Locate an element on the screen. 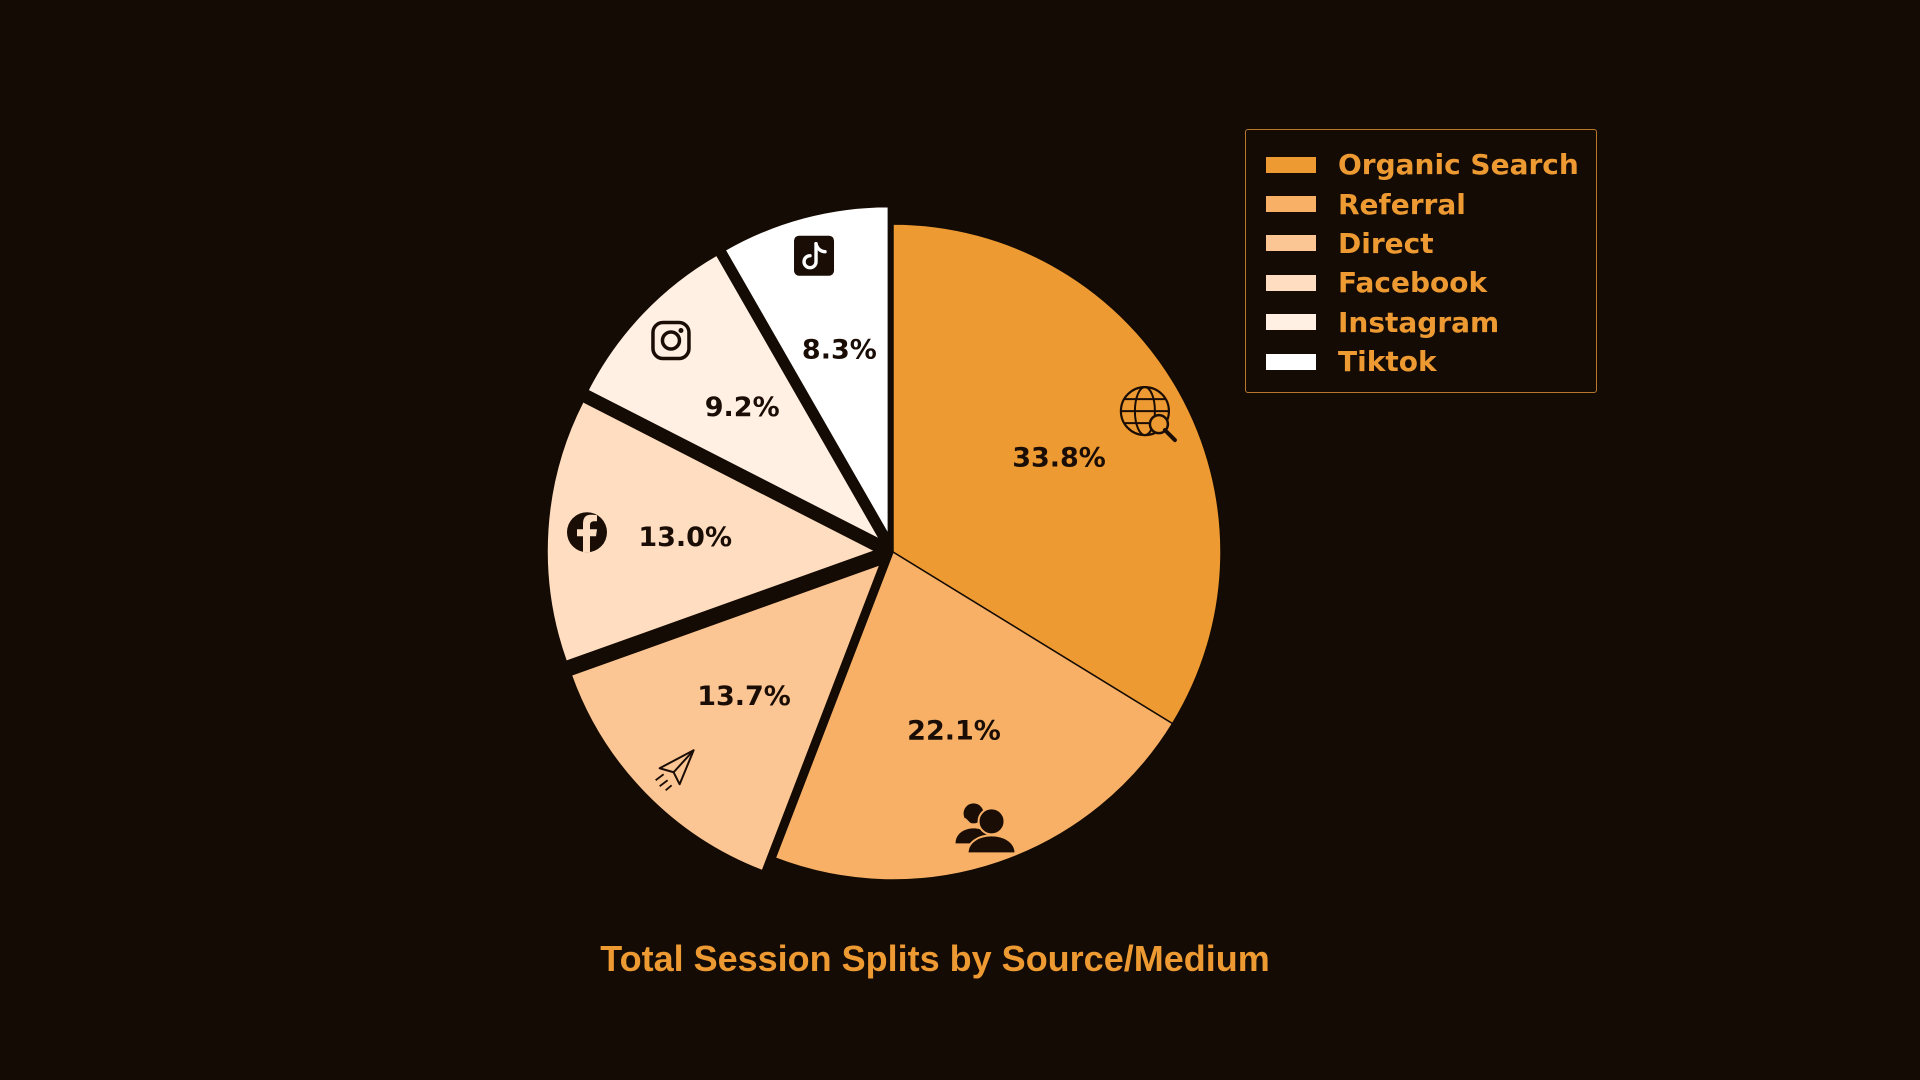 Image resolution: width=1920 pixels, height=1080 pixels. globe-search-icon is located at coordinates (1148, 414).